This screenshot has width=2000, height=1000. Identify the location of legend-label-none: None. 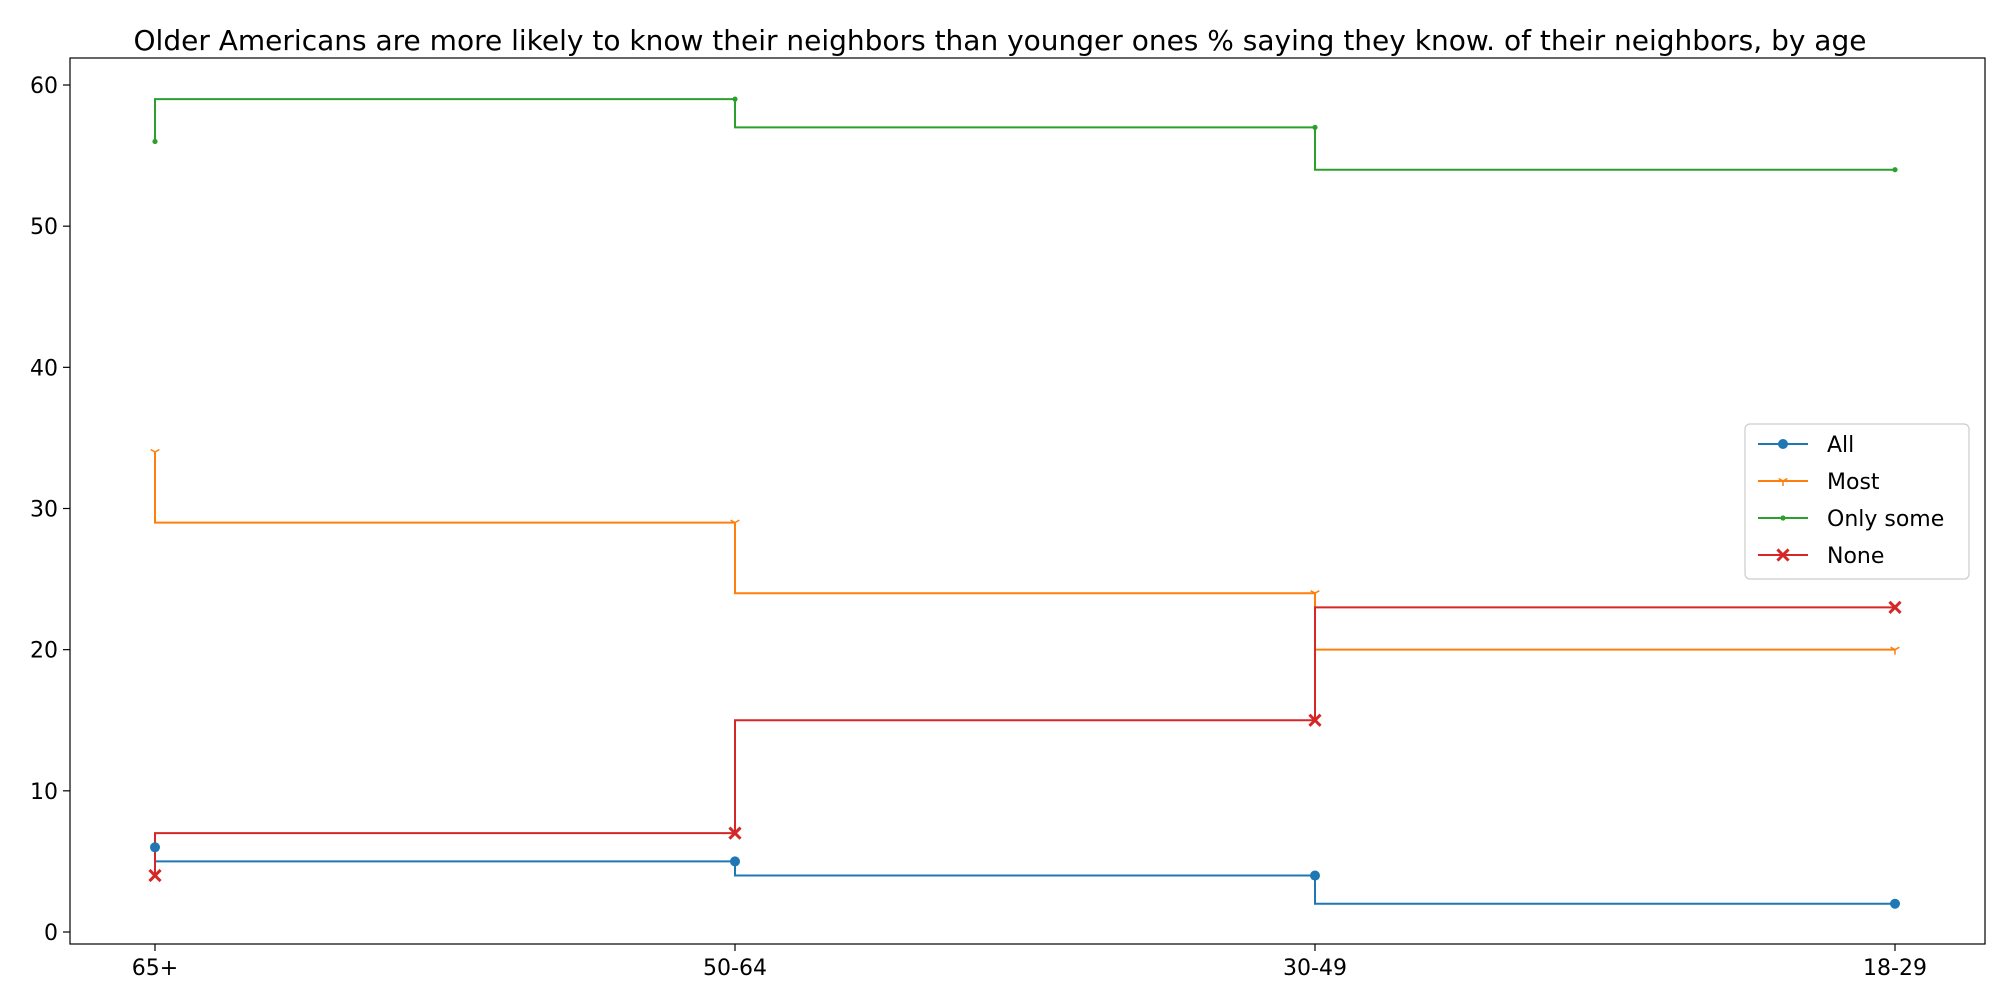
(1855, 556).